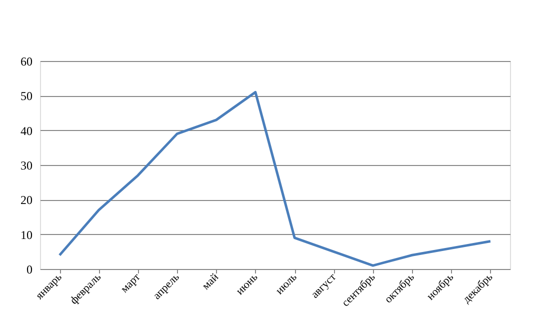  Describe the element at coordinates (26, 235) in the screenshot. I see `y-tick-label: 10` at that location.